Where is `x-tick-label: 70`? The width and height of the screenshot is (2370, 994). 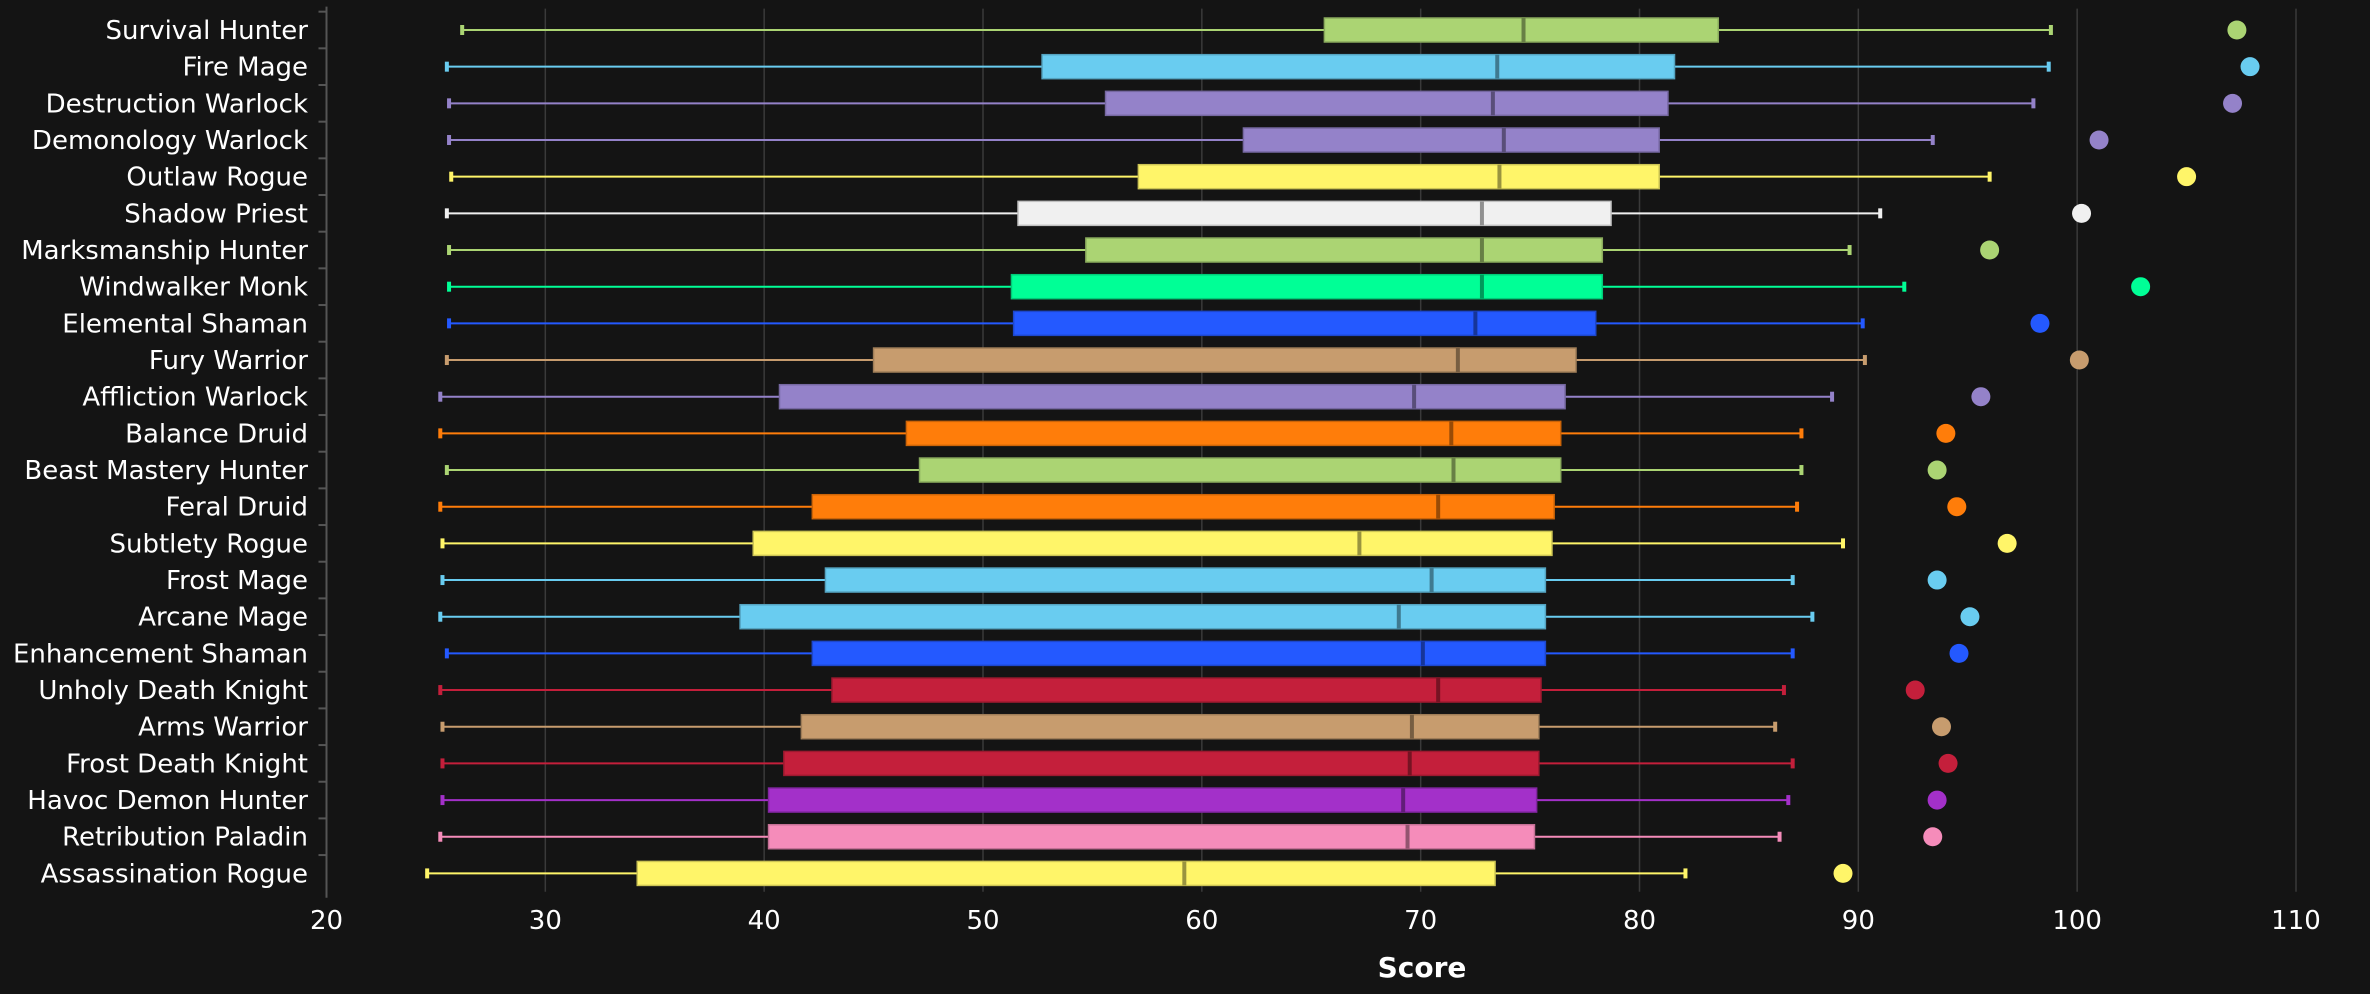 x-tick-label: 70 is located at coordinates (1420, 921).